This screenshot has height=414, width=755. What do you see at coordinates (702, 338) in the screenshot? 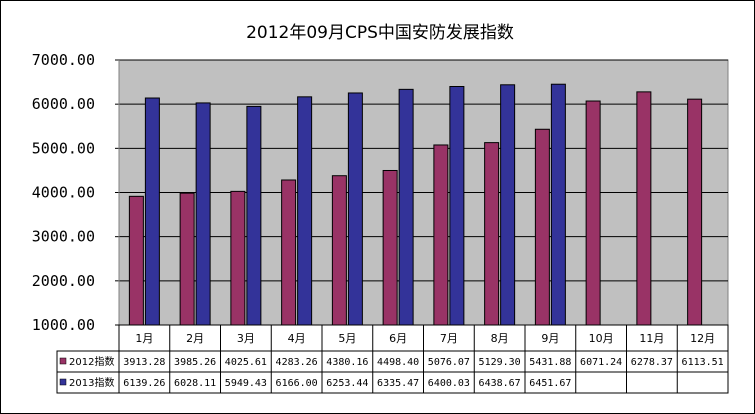
I see `x-category-label: 12月` at bounding box center [702, 338].